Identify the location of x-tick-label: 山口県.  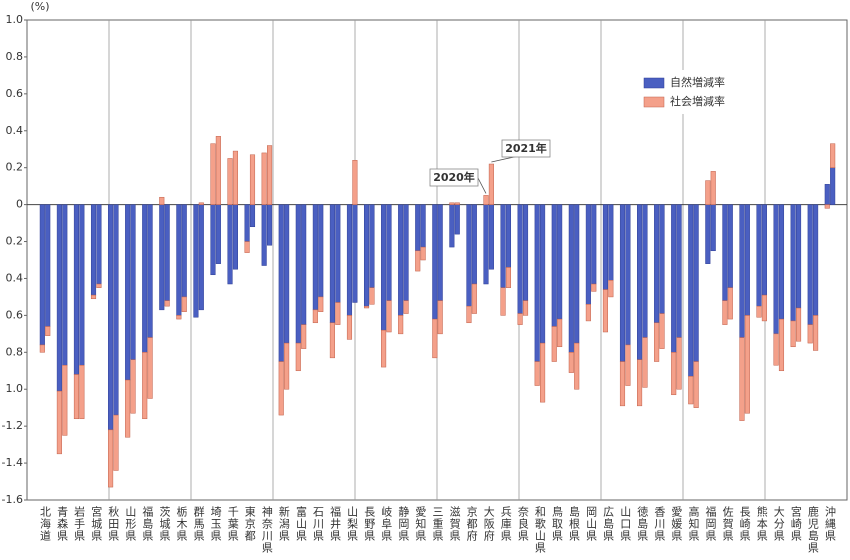
(625, 524).